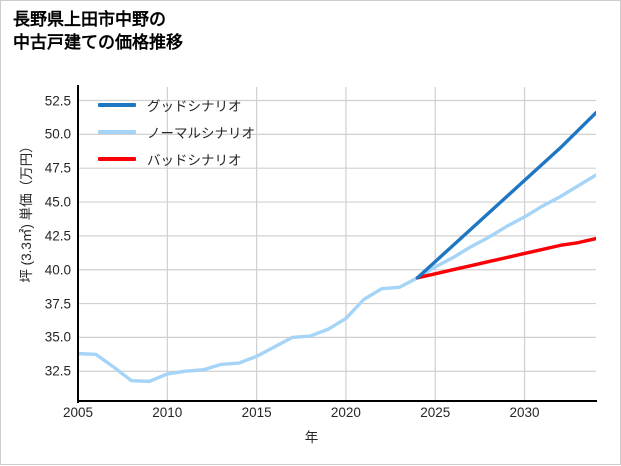  Describe the element at coordinates (57, 134) in the screenshot. I see `y-tick-label: 50.0` at that location.